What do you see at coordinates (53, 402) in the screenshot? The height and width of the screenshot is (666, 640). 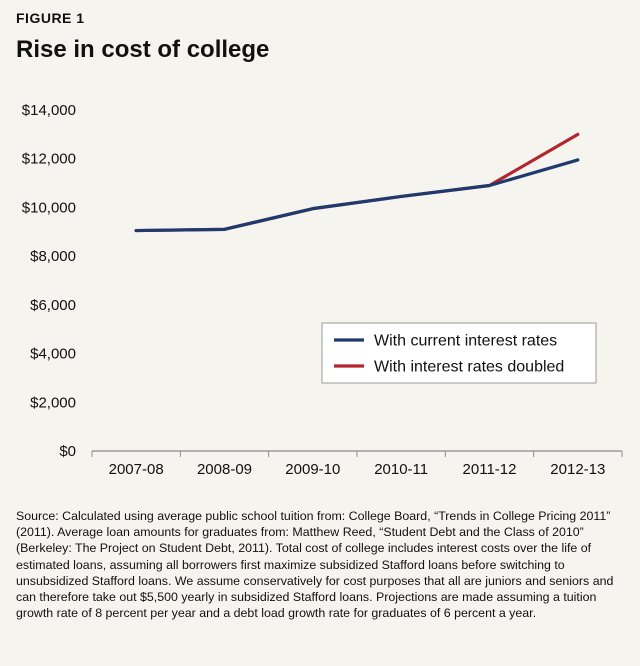 I see `y-tick-label: $2,000` at bounding box center [53, 402].